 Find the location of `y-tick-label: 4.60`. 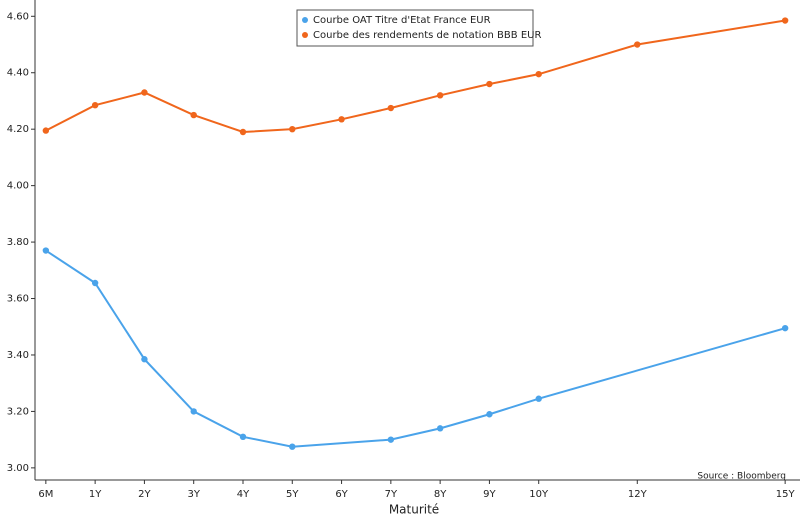

y-tick-label: 4.60 is located at coordinates (18, 16).